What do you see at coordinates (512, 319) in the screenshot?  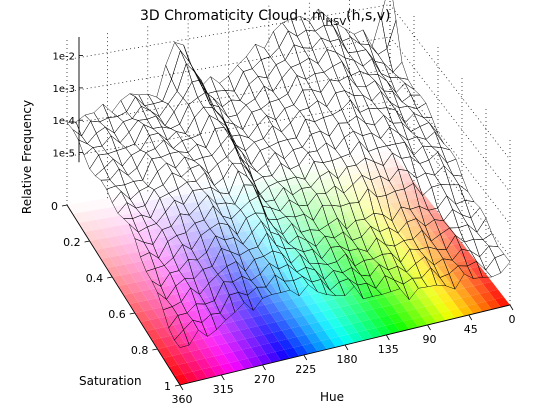 I see `hue-tick-label: 0` at bounding box center [512, 319].